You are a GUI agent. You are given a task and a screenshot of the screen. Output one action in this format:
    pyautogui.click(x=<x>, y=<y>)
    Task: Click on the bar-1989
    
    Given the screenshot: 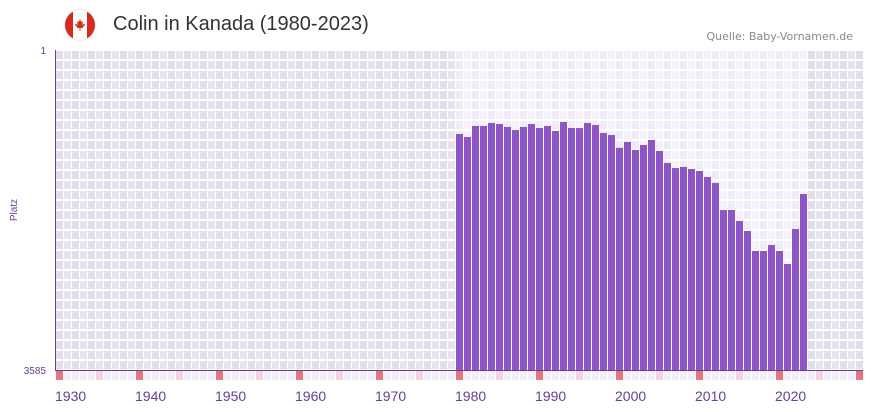 What is the action you would take?
    pyautogui.click(x=531, y=247)
    